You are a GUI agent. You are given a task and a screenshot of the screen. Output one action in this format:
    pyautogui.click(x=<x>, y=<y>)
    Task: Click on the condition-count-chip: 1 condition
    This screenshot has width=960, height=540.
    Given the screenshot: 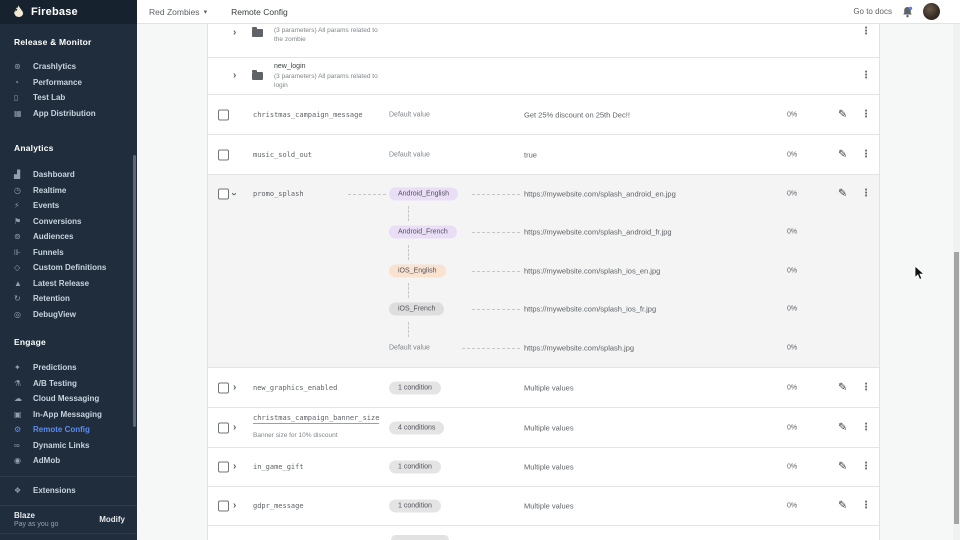 What is the action you would take?
    pyautogui.click(x=415, y=467)
    